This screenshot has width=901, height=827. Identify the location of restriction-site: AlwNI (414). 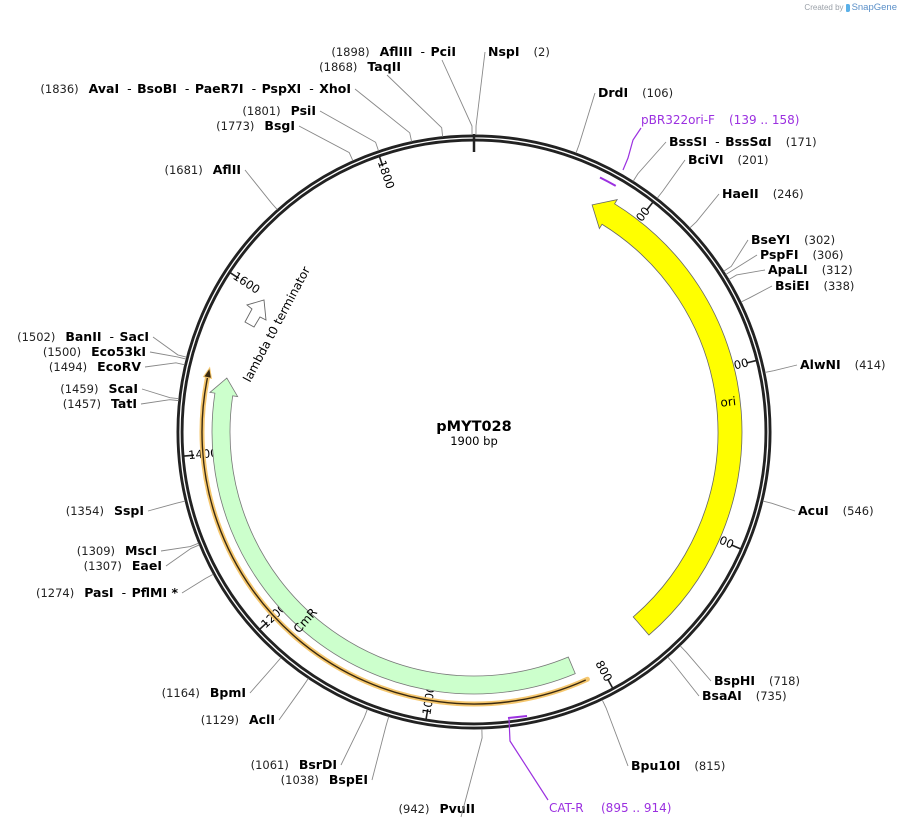
(825, 365).